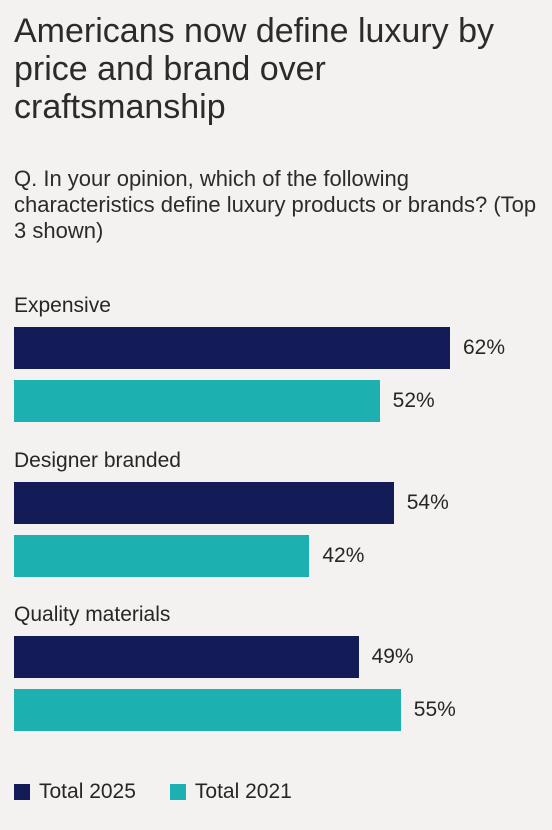 The height and width of the screenshot is (830, 552). Describe the element at coordinates (197, 401) in the screenshot. I see `bar-expensive-total-2021` at that location.